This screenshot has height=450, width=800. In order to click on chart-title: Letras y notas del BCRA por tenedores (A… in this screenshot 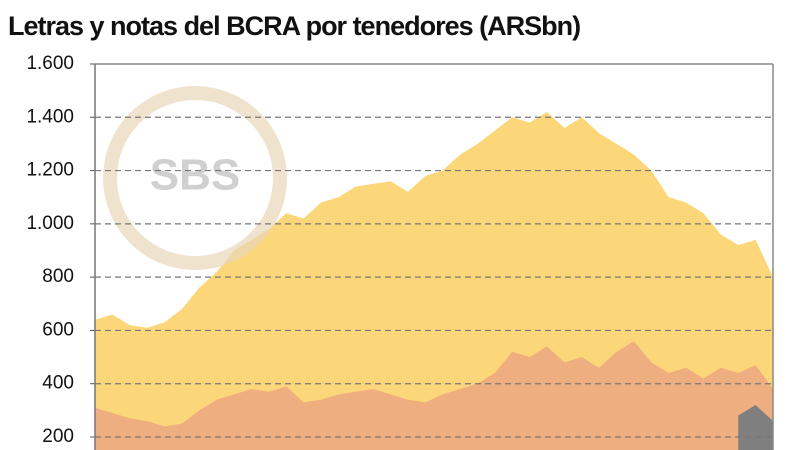, I will do `click(294, 26)`.